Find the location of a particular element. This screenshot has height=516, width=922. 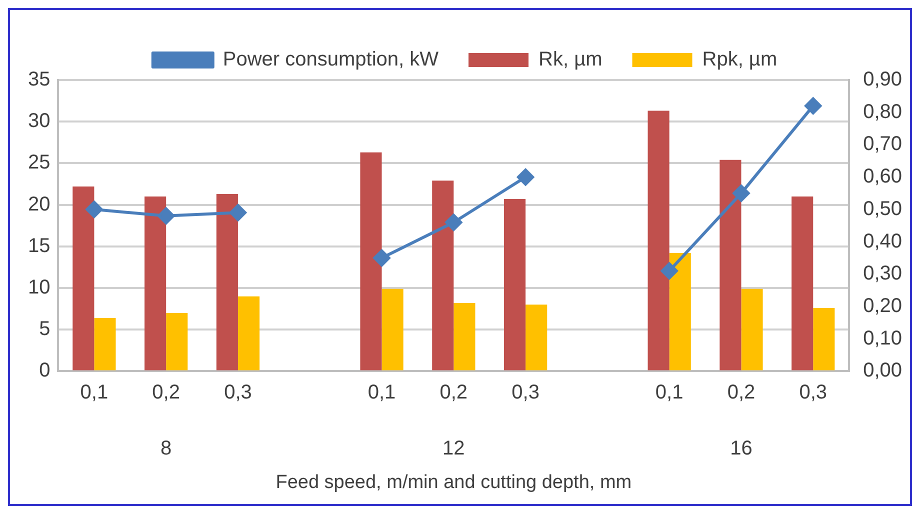

y-tick-label: 10 is located at coordinates (39, 287).